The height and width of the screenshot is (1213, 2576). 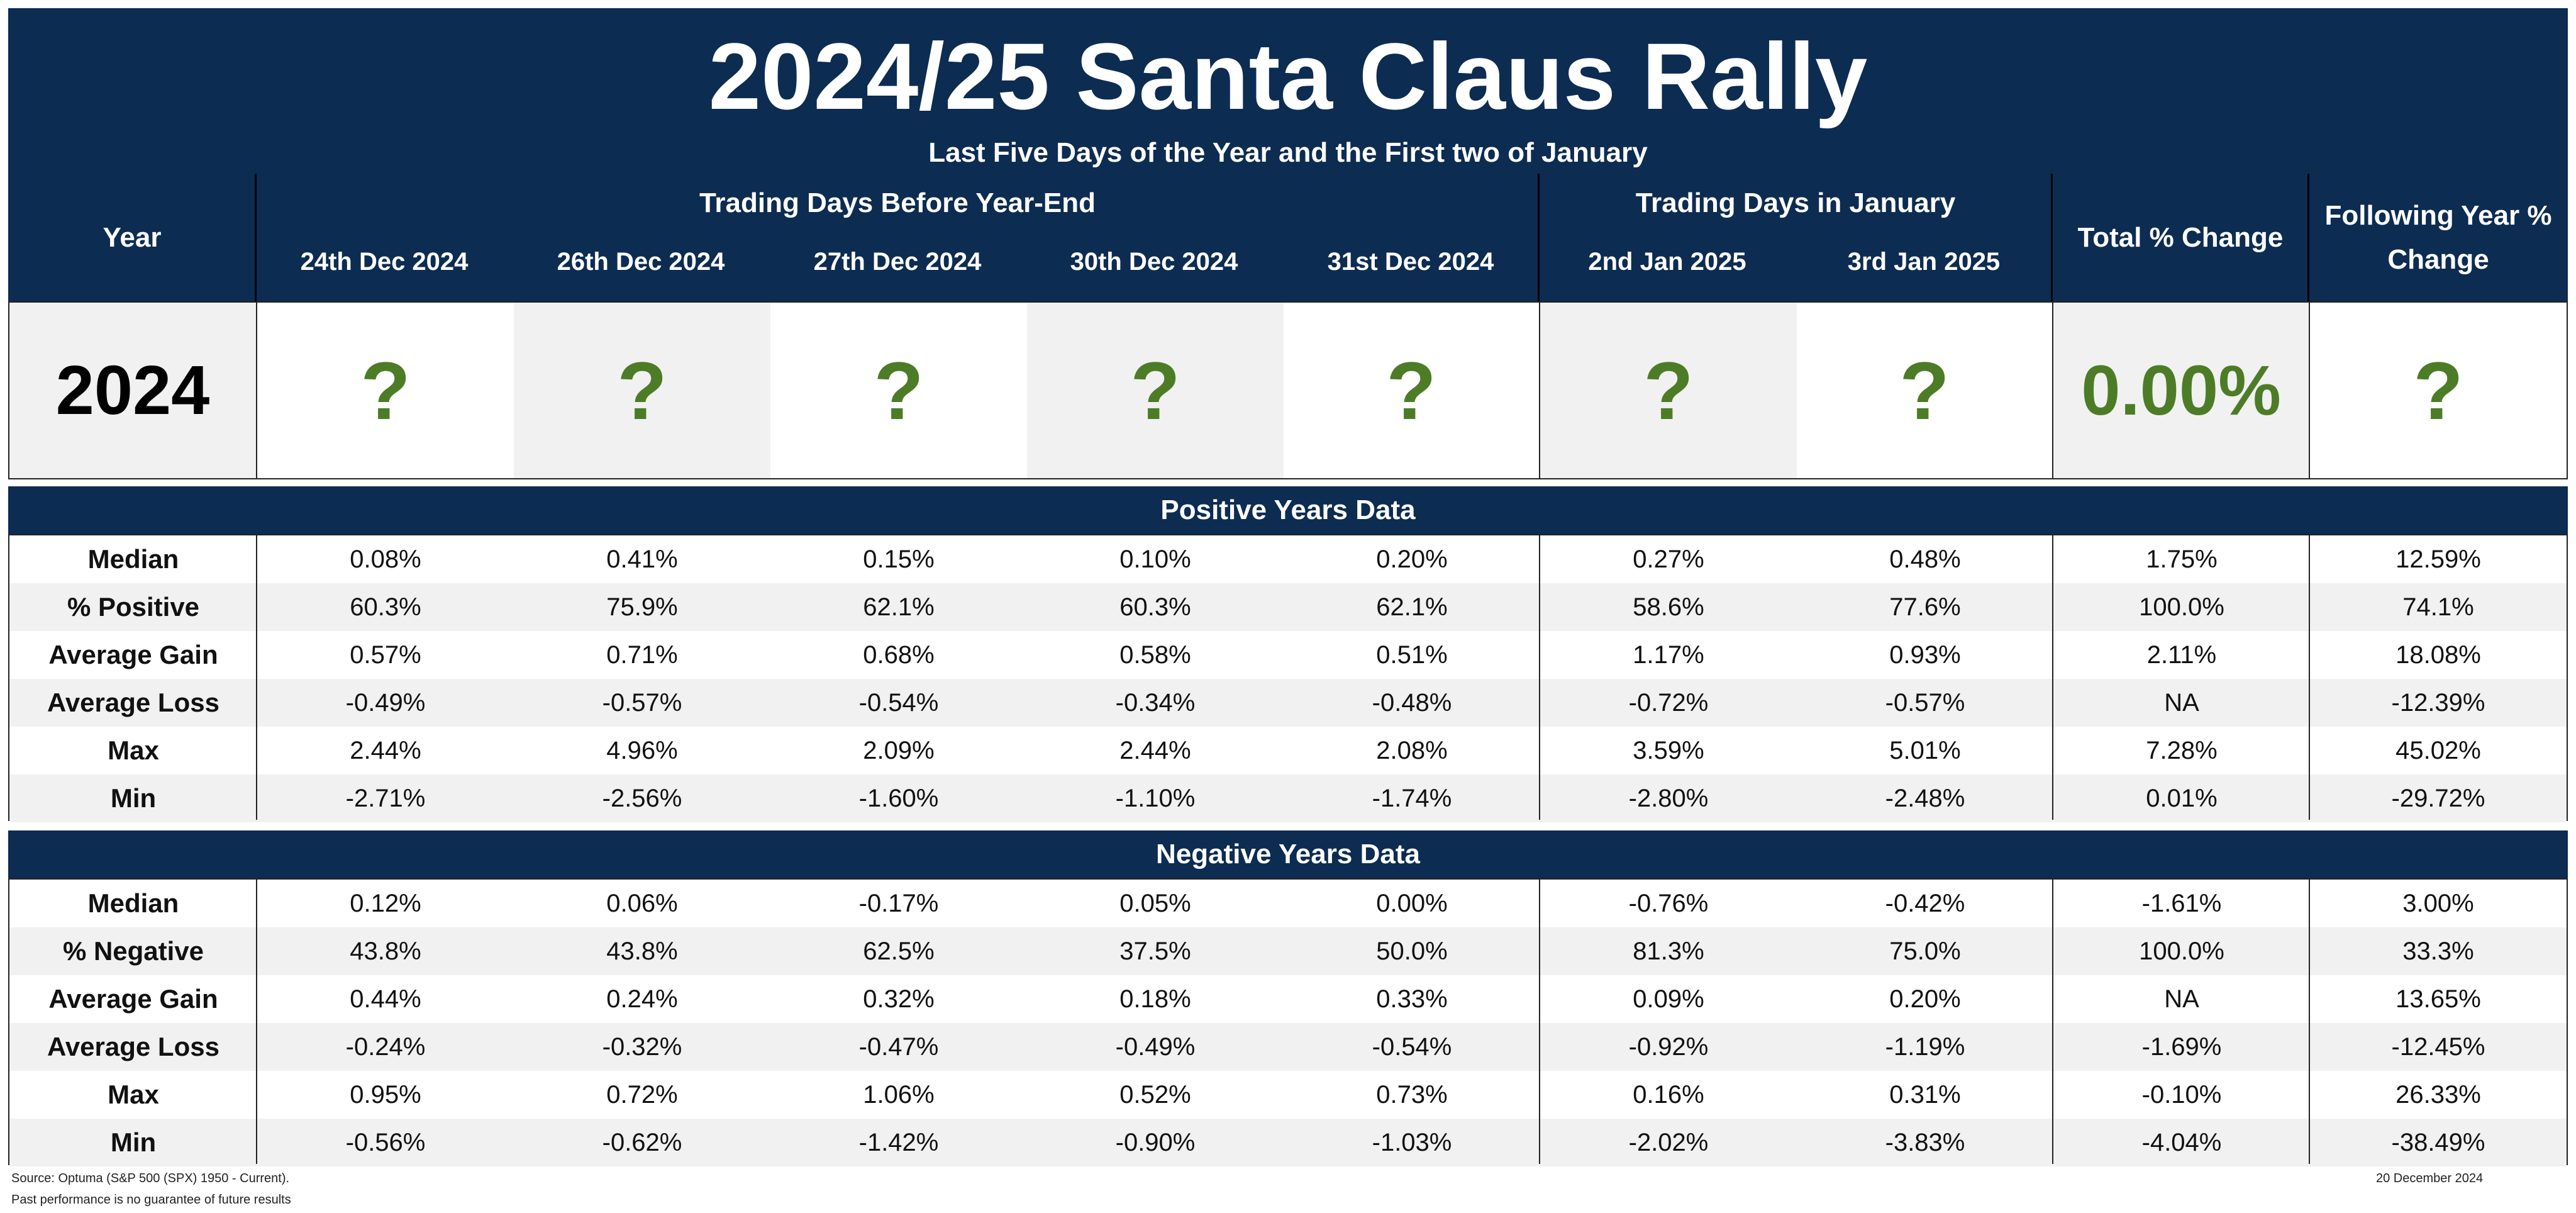 I want to click on table-cell: 0.16%, so click(x=1668, y=1094).